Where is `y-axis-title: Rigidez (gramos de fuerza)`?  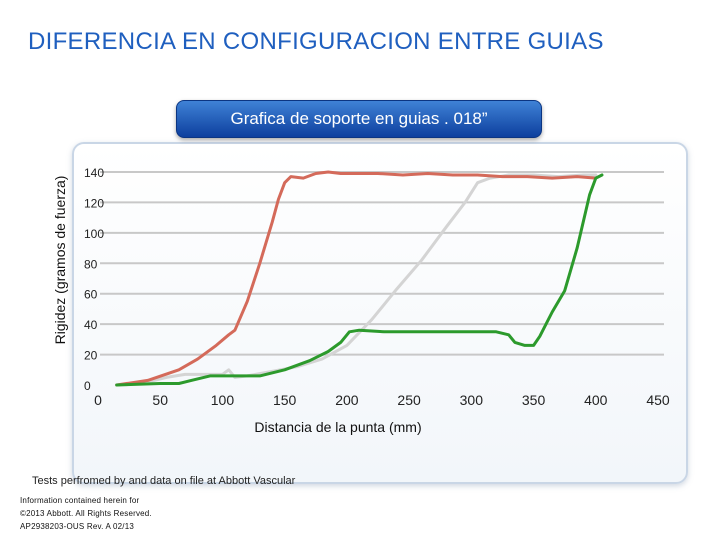 y-axis-title: Rigidez (gramos de fuerza) is located at coordinates (60, 260).